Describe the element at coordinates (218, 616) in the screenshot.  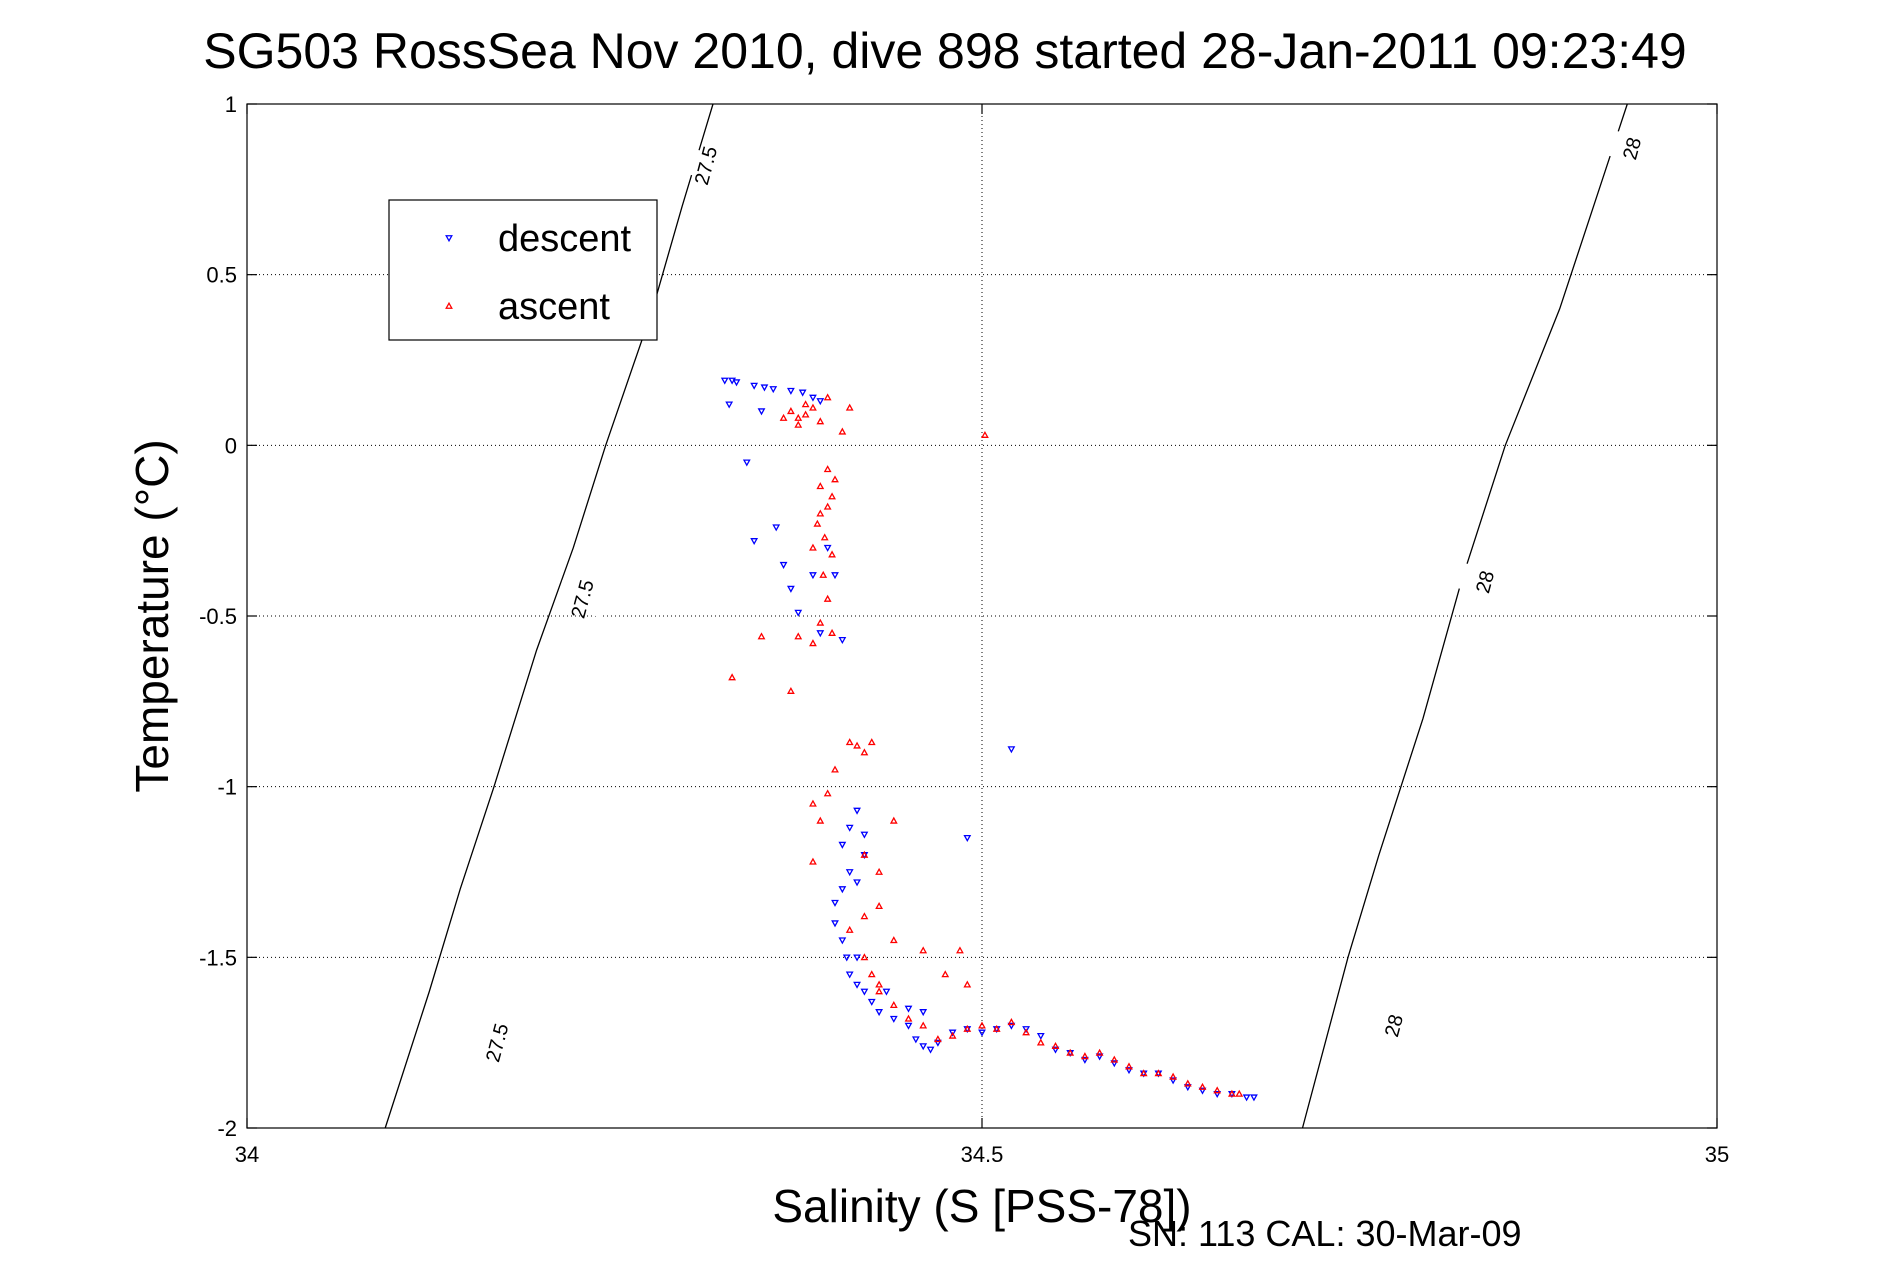
I see `y-tick-label: -0.5` at that location.